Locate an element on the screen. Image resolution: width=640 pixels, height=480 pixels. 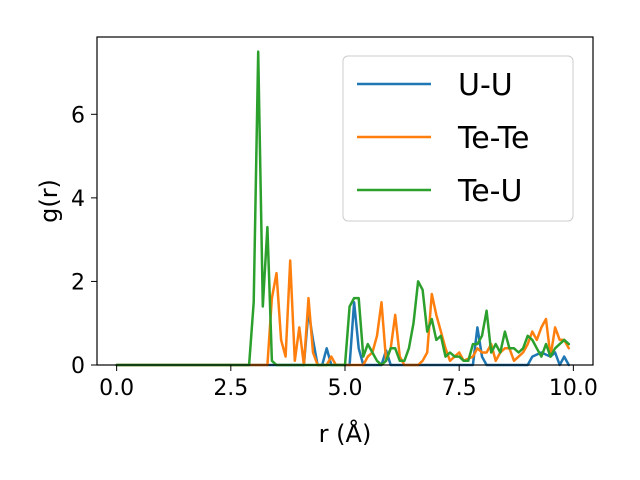
legend-box is located at coordinates (458, 138).